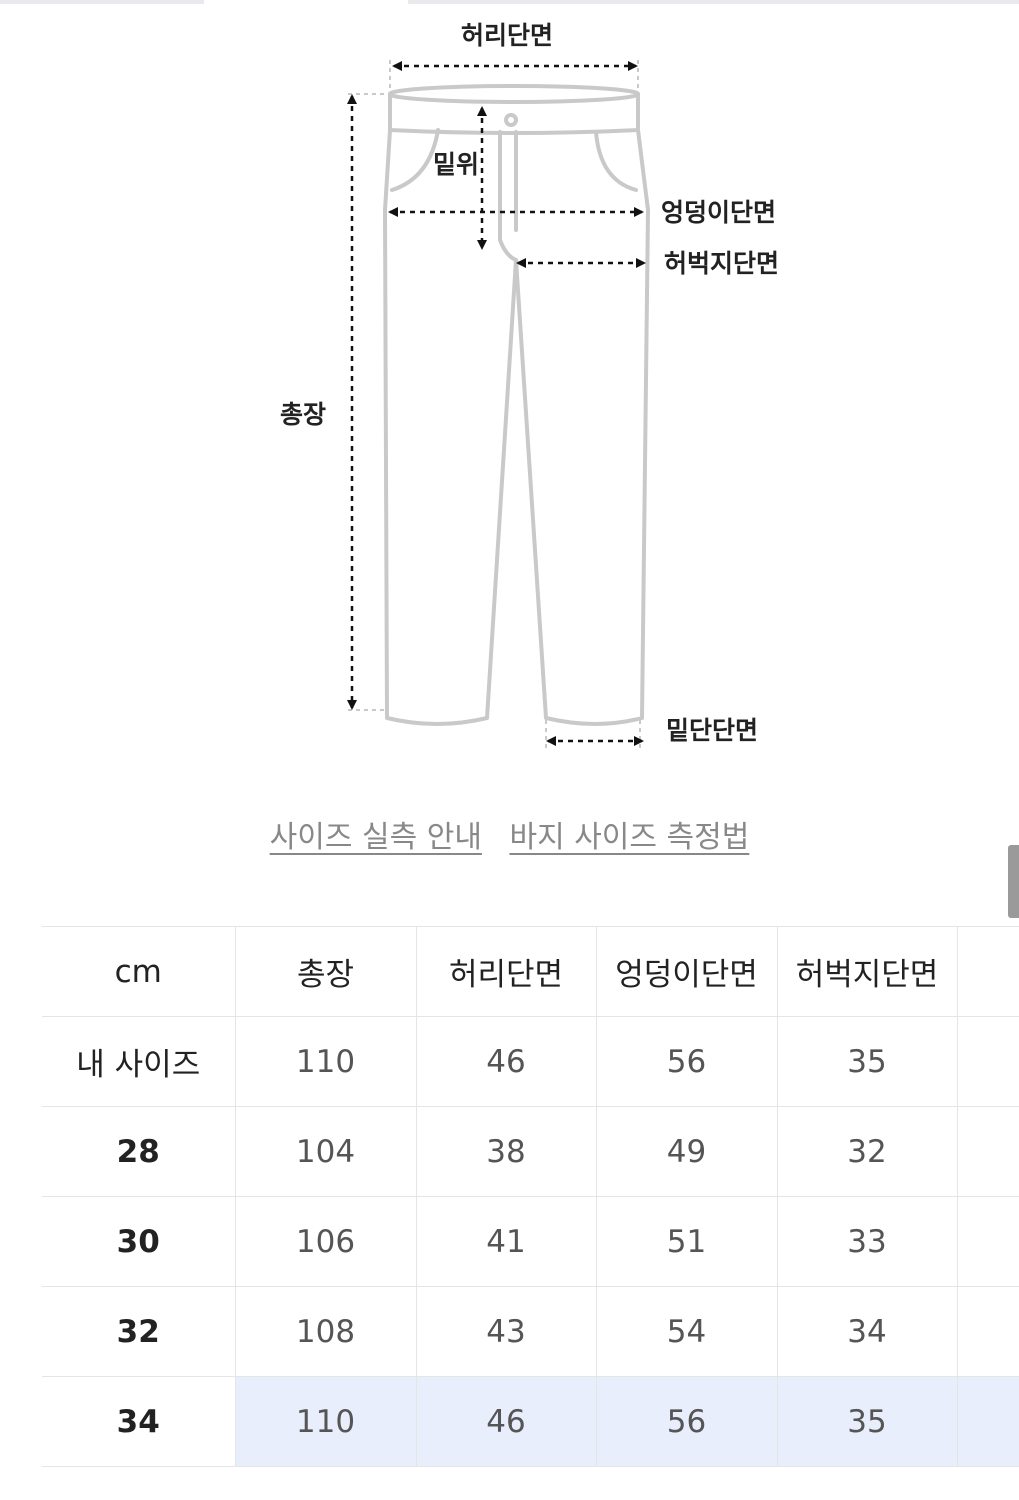  I want to click on row-label: 34, so click(138, 1421).